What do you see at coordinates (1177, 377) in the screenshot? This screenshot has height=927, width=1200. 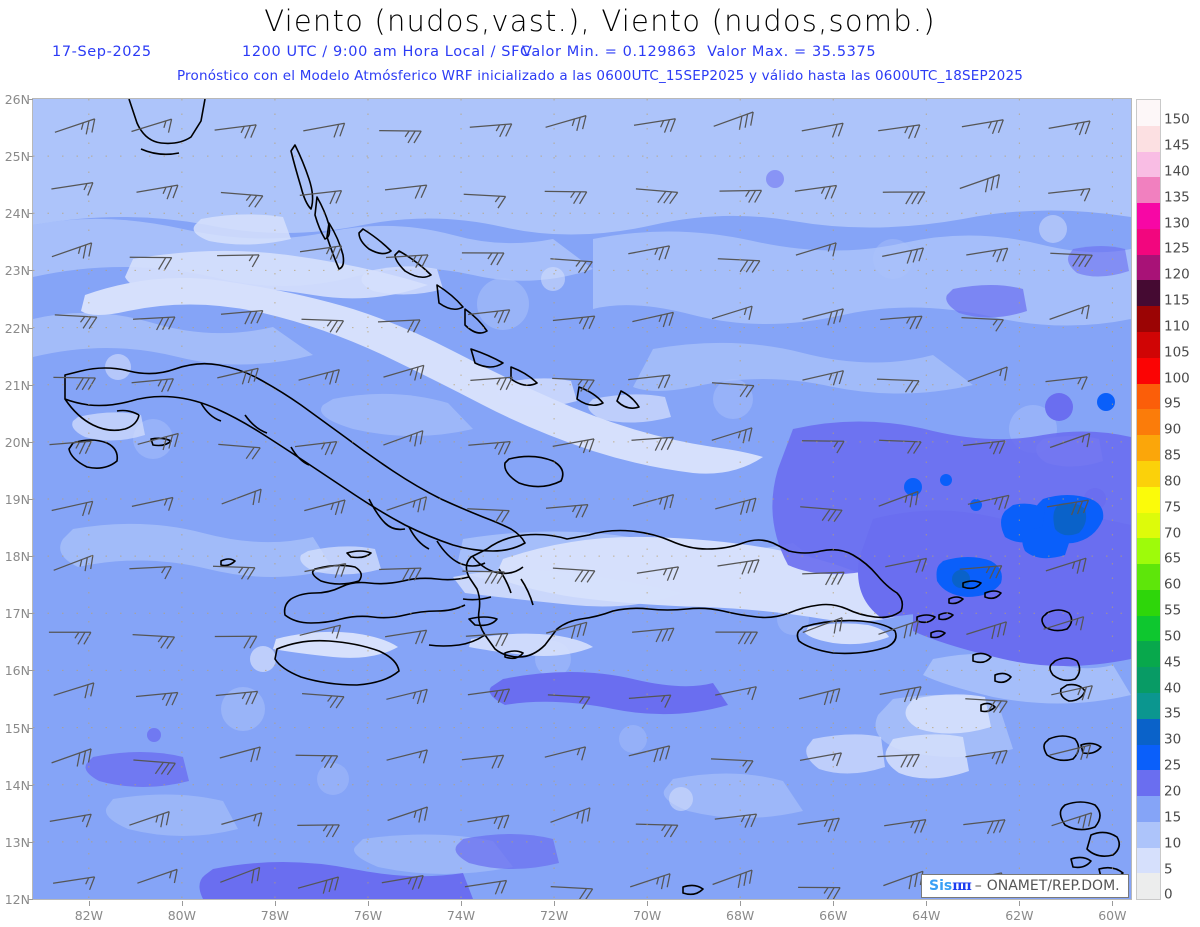 I see `colorbar-tick-label: 100` at bounding box center [1177, 377].